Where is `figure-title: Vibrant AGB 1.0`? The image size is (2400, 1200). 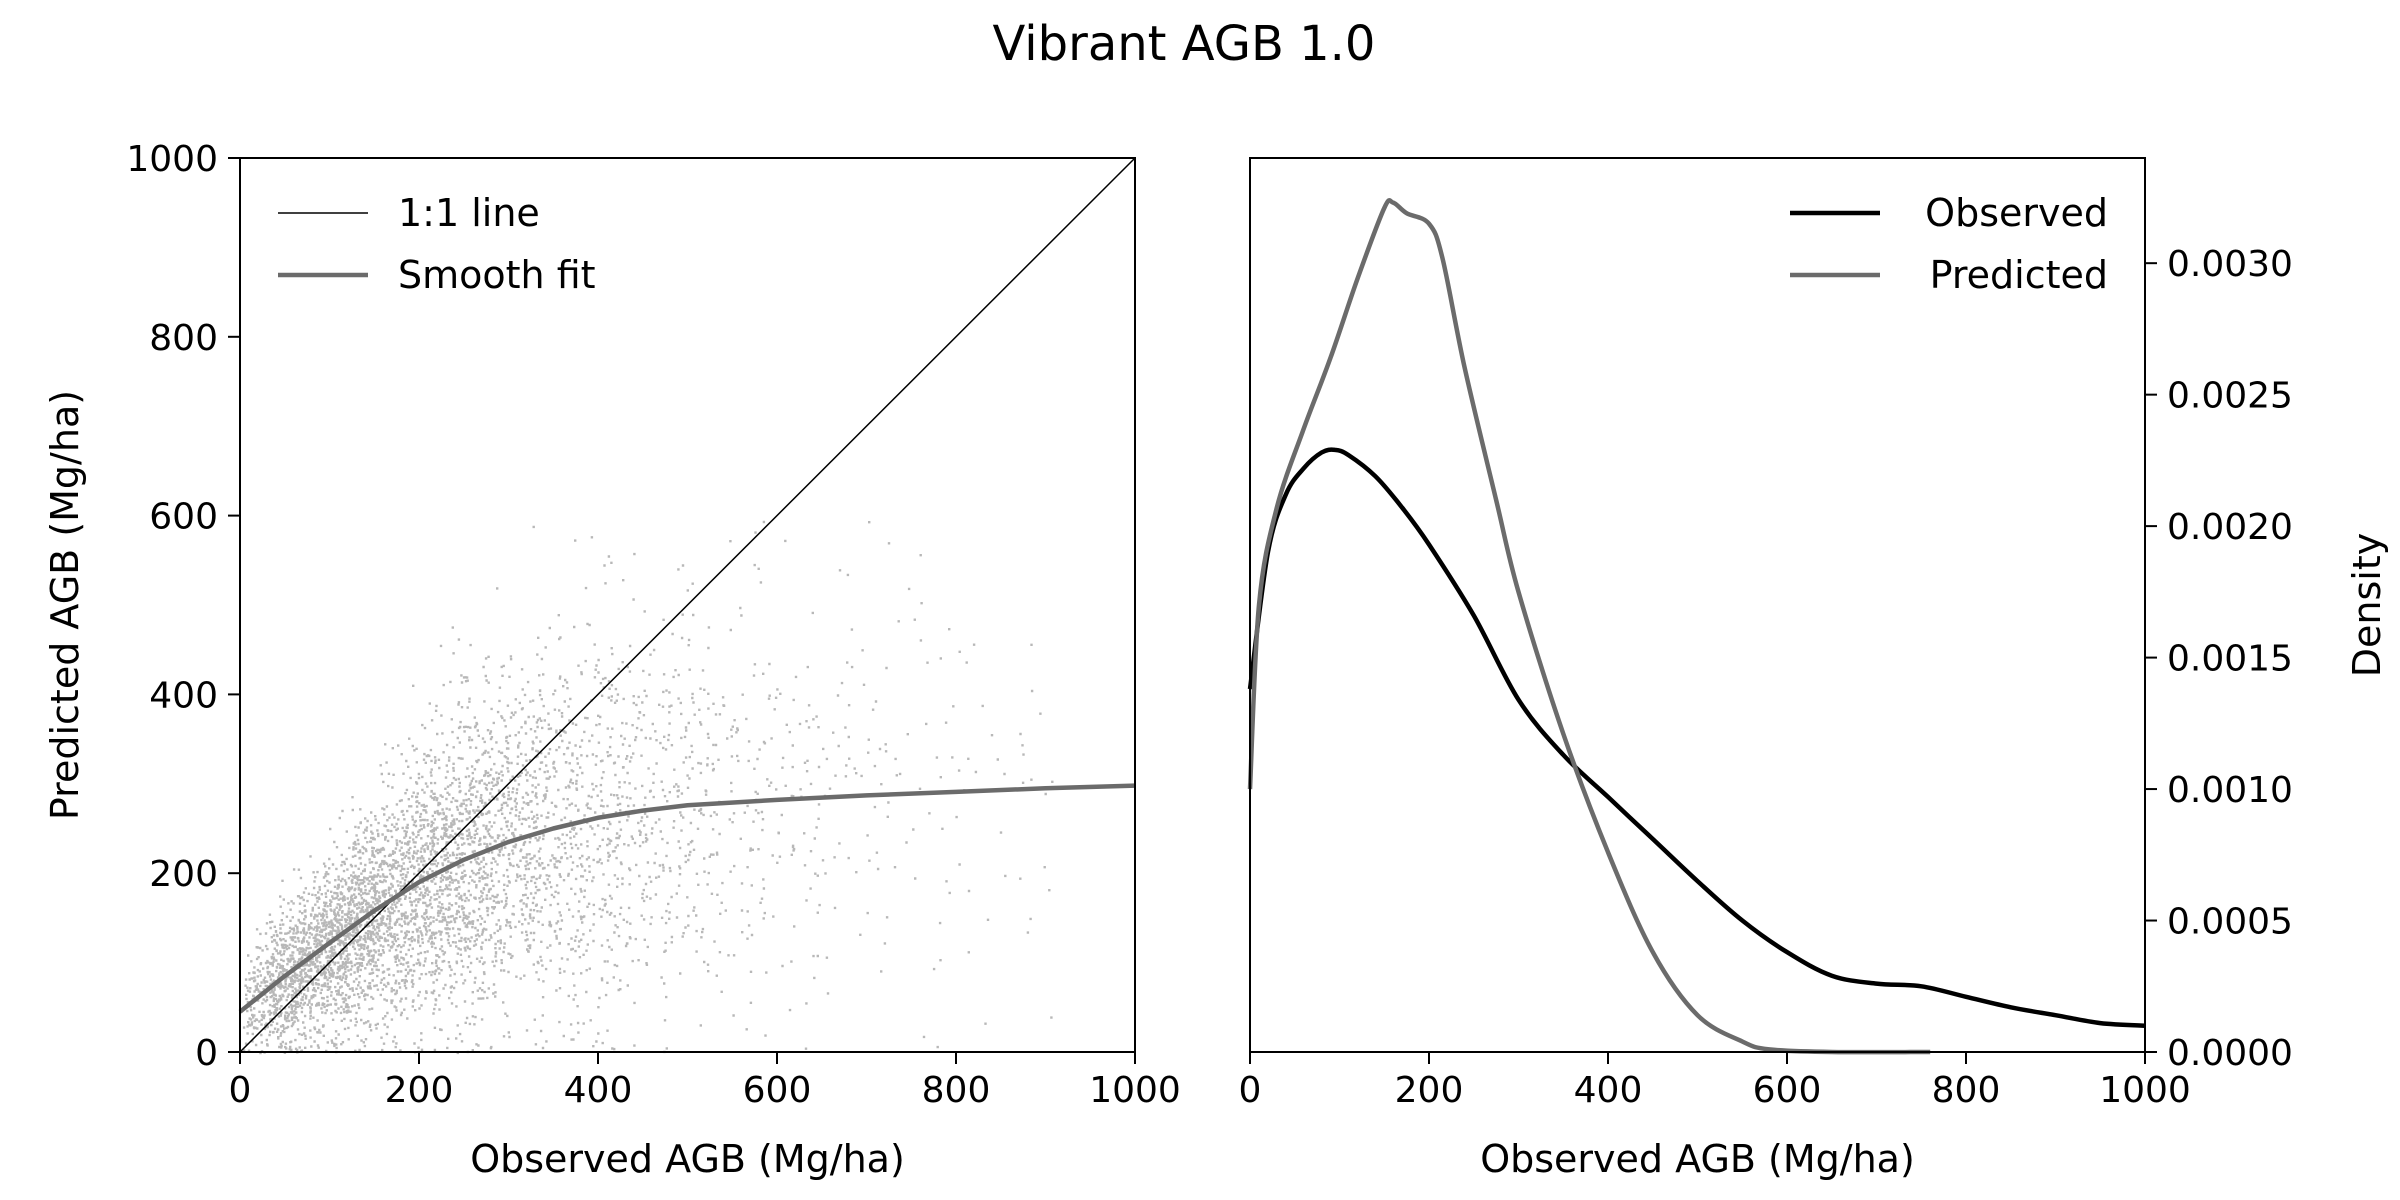
figure-title: Vibrant AGB 1.0 is located at coordinates (1184, 44).